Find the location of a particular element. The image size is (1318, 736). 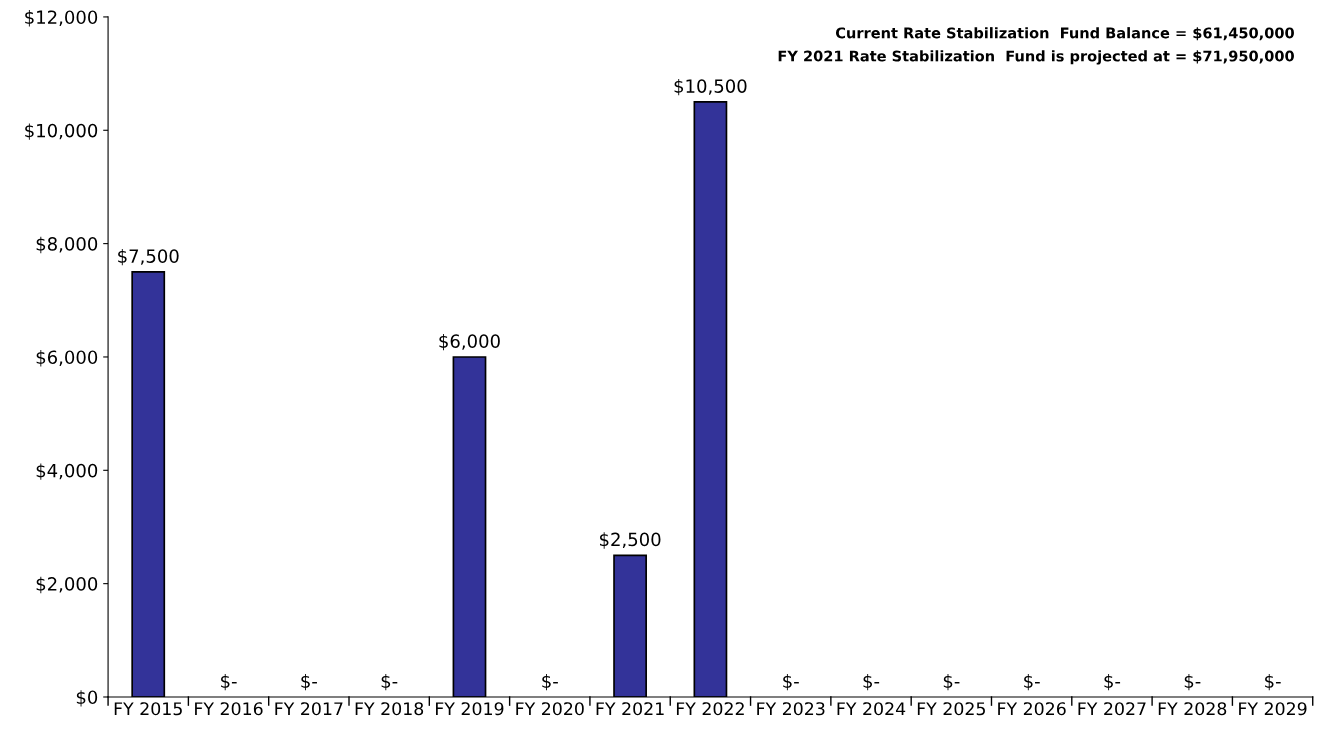

x-tick-label: FY 2015 is located at coordinates (148, 709).